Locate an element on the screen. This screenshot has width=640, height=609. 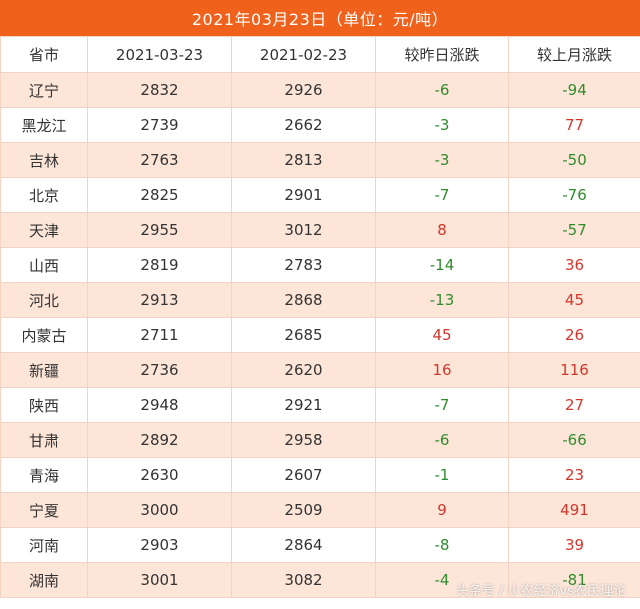
header-today-date: 2021-03-23 is located at coordinates (159, 54).